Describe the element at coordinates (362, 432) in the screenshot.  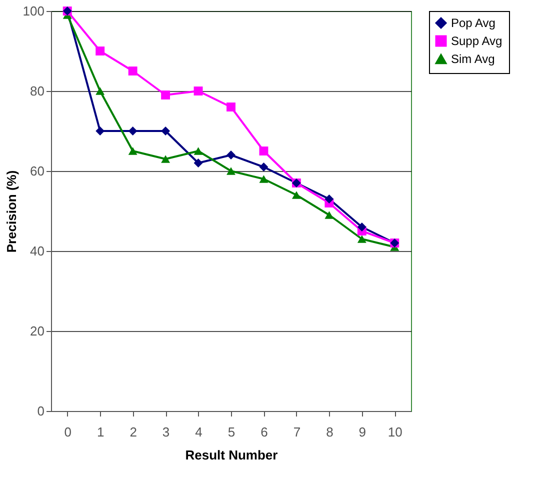
I see `x-tick-label: 9` at that location.